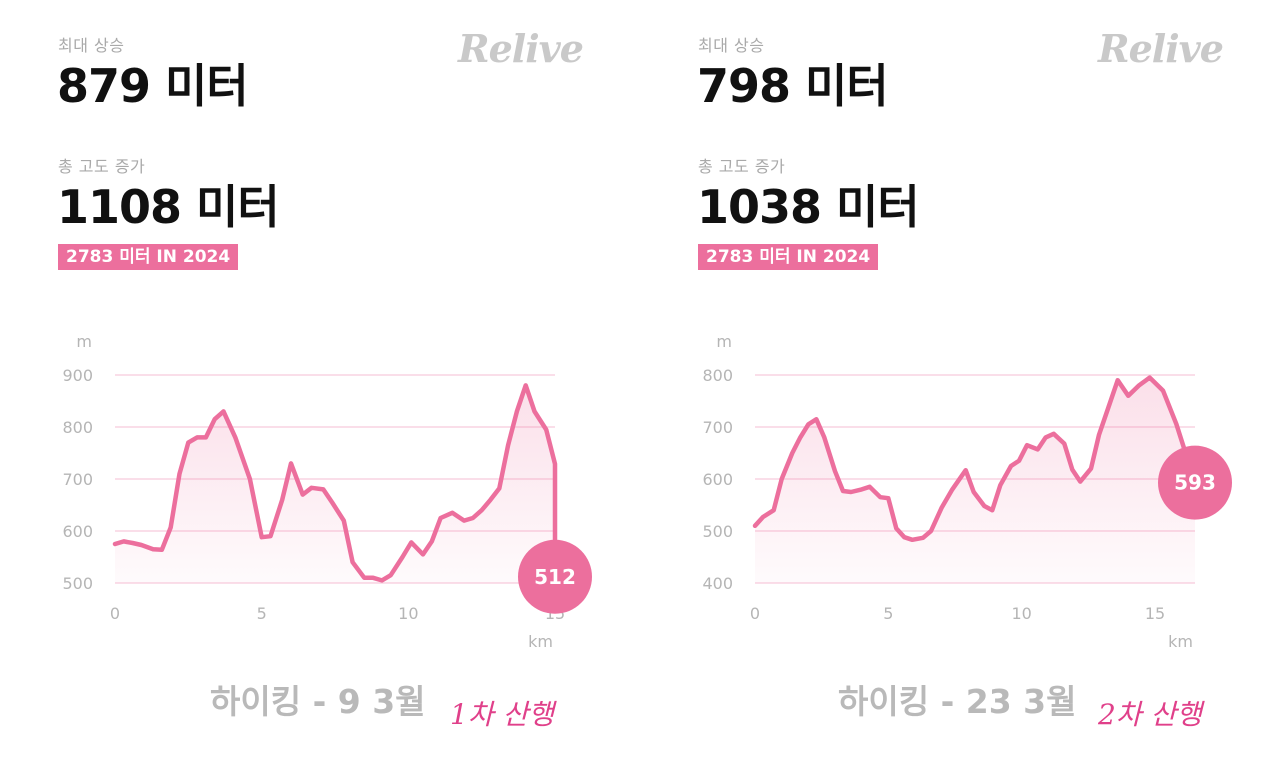 This screenshot has height=763, width=1280. I want to click on max-elevation-value: 798 미터, so click(793, 86).